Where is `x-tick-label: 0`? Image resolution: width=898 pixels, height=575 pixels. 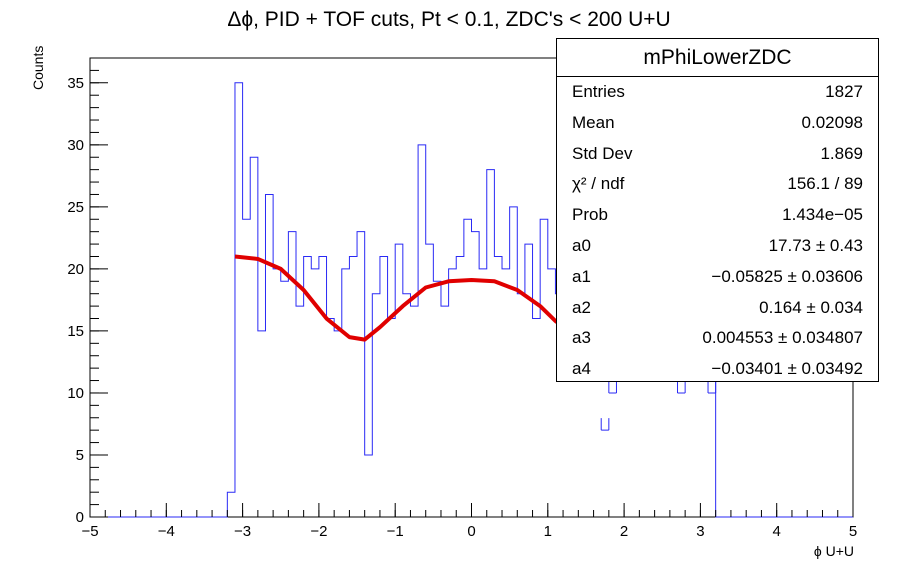 x-tick-label: 0 is located at coordinates (471, 531).